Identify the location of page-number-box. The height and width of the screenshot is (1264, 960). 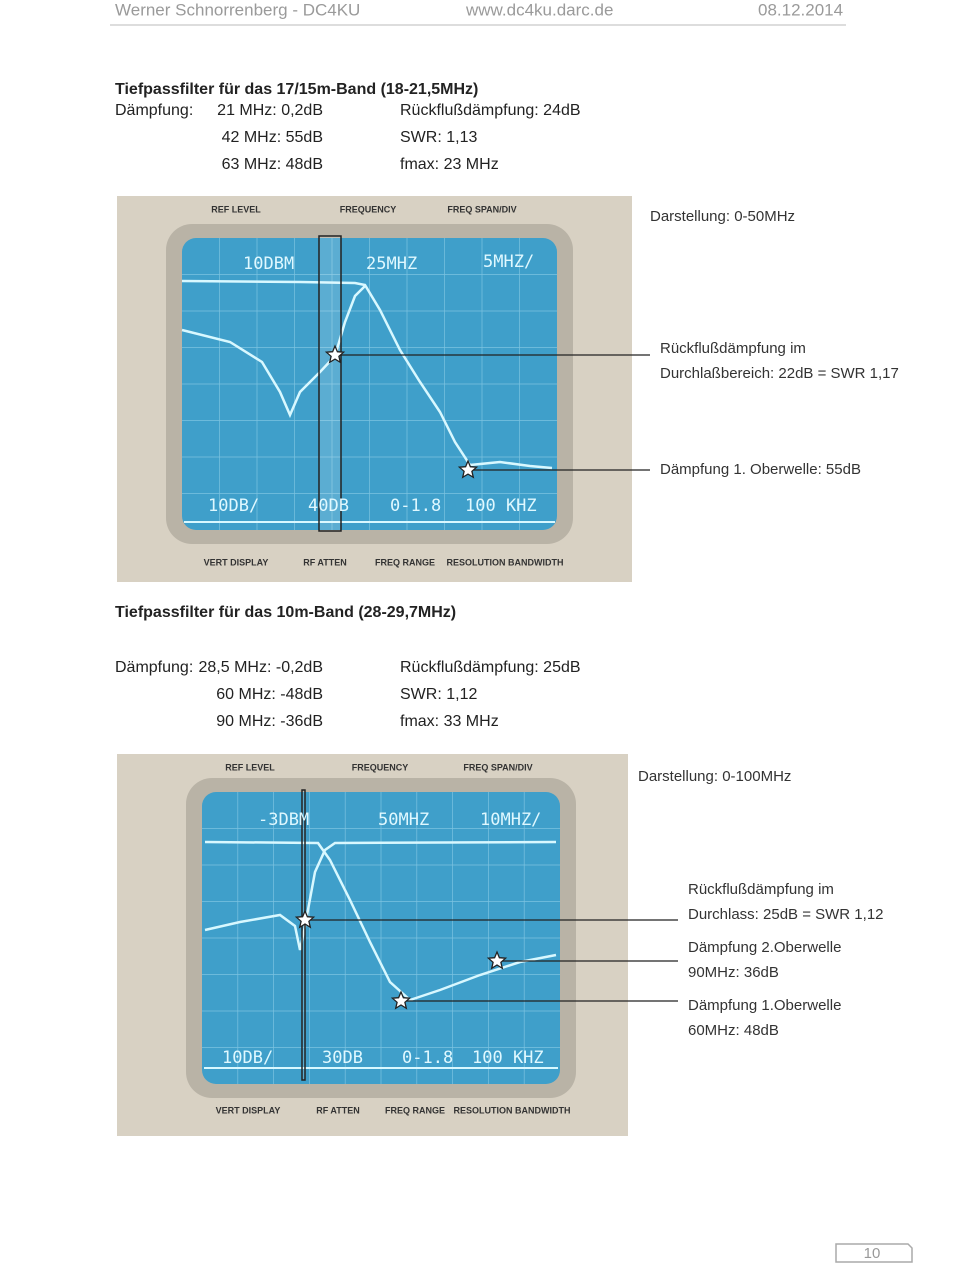
(874, 1253).